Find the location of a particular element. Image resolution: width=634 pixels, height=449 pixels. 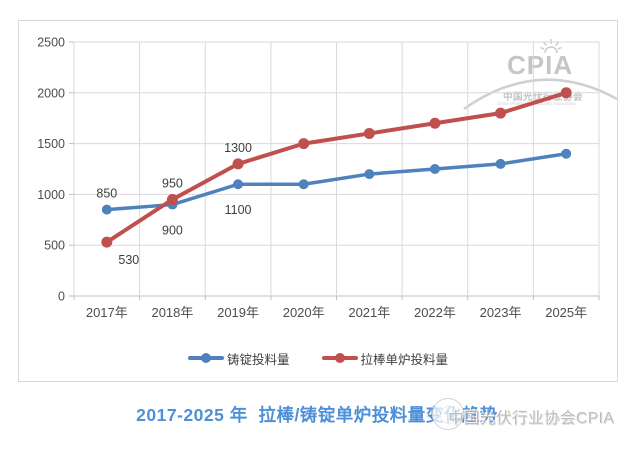

data-label: 1300 is located at coordinates (238, 148).